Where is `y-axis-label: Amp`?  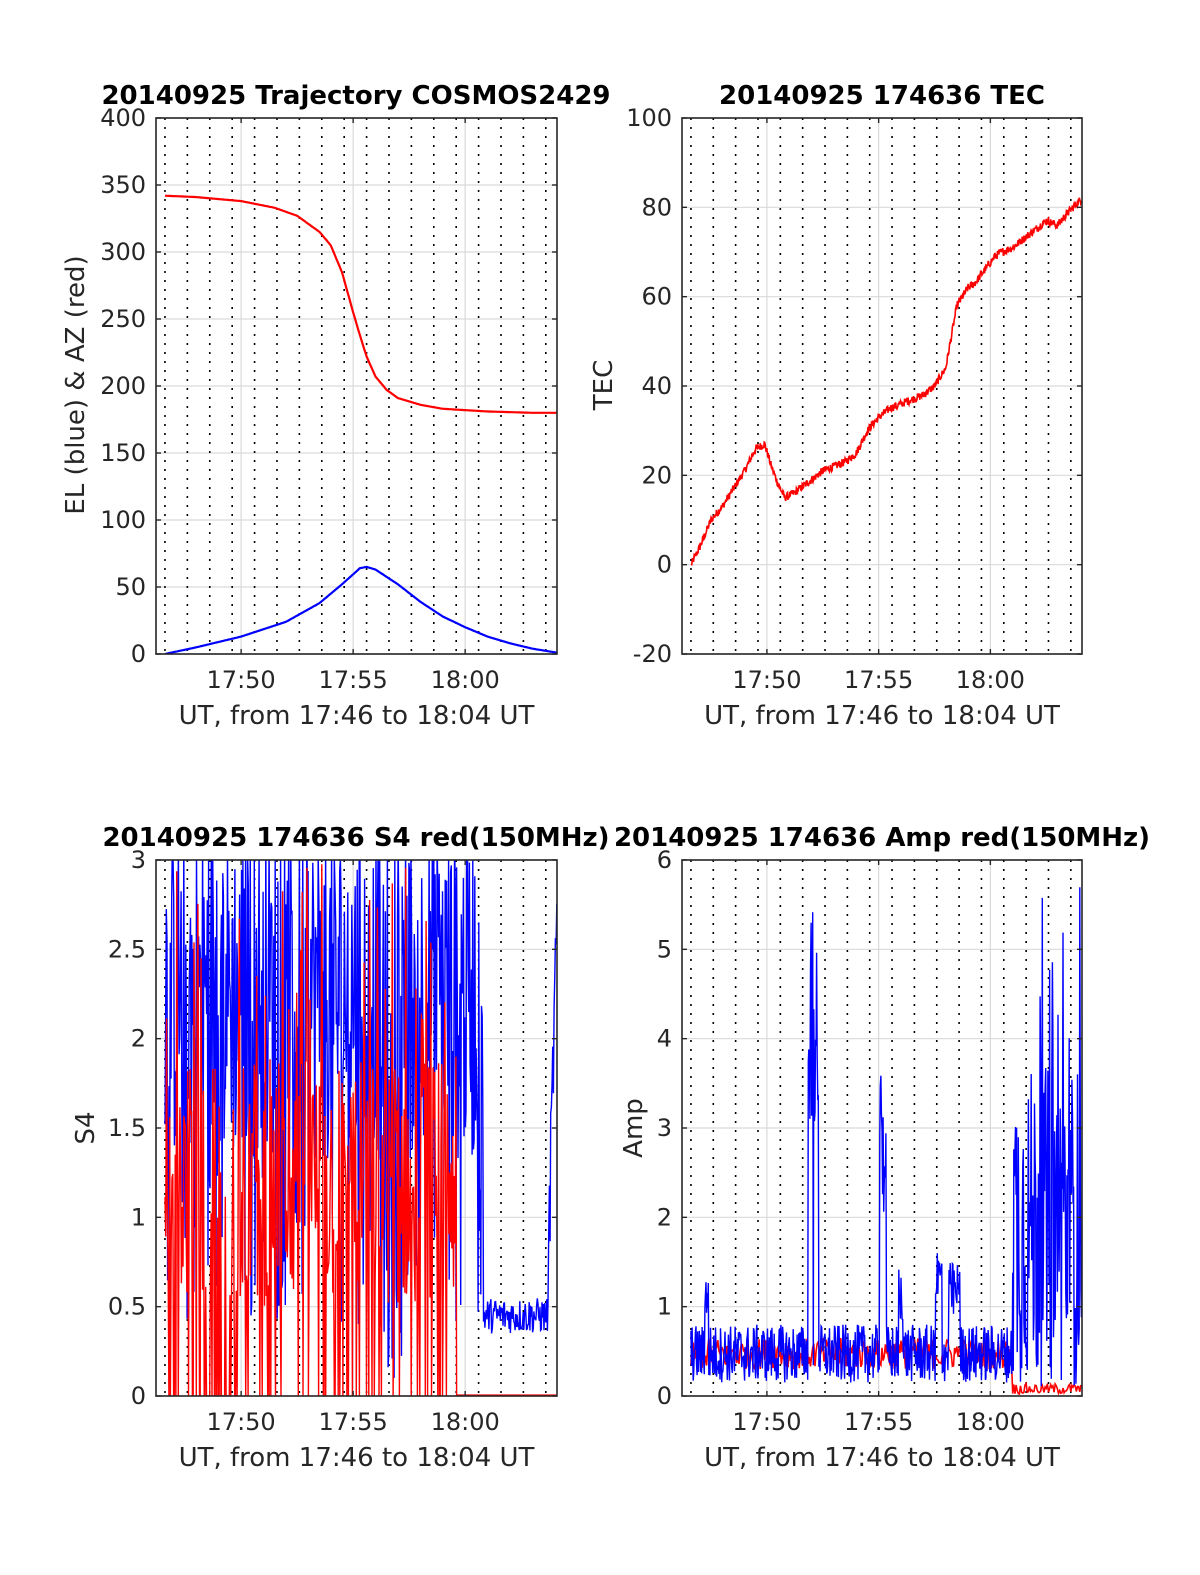 y-axis-label: Amp is located at coordinates (634, 1128).